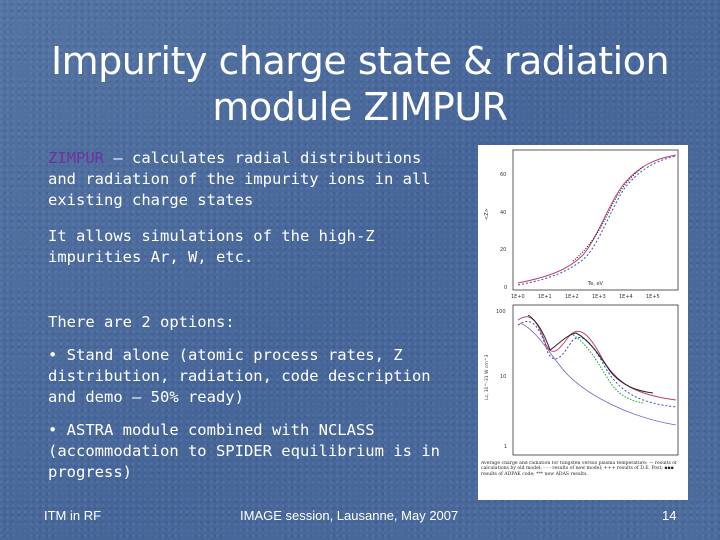 This screenshot has height=540, width=720. What do you see at coordinates (360, 61) in the screenshot?
I see `title-line-1: Impurity charge state & radiation` at bounding box center [360, 61].